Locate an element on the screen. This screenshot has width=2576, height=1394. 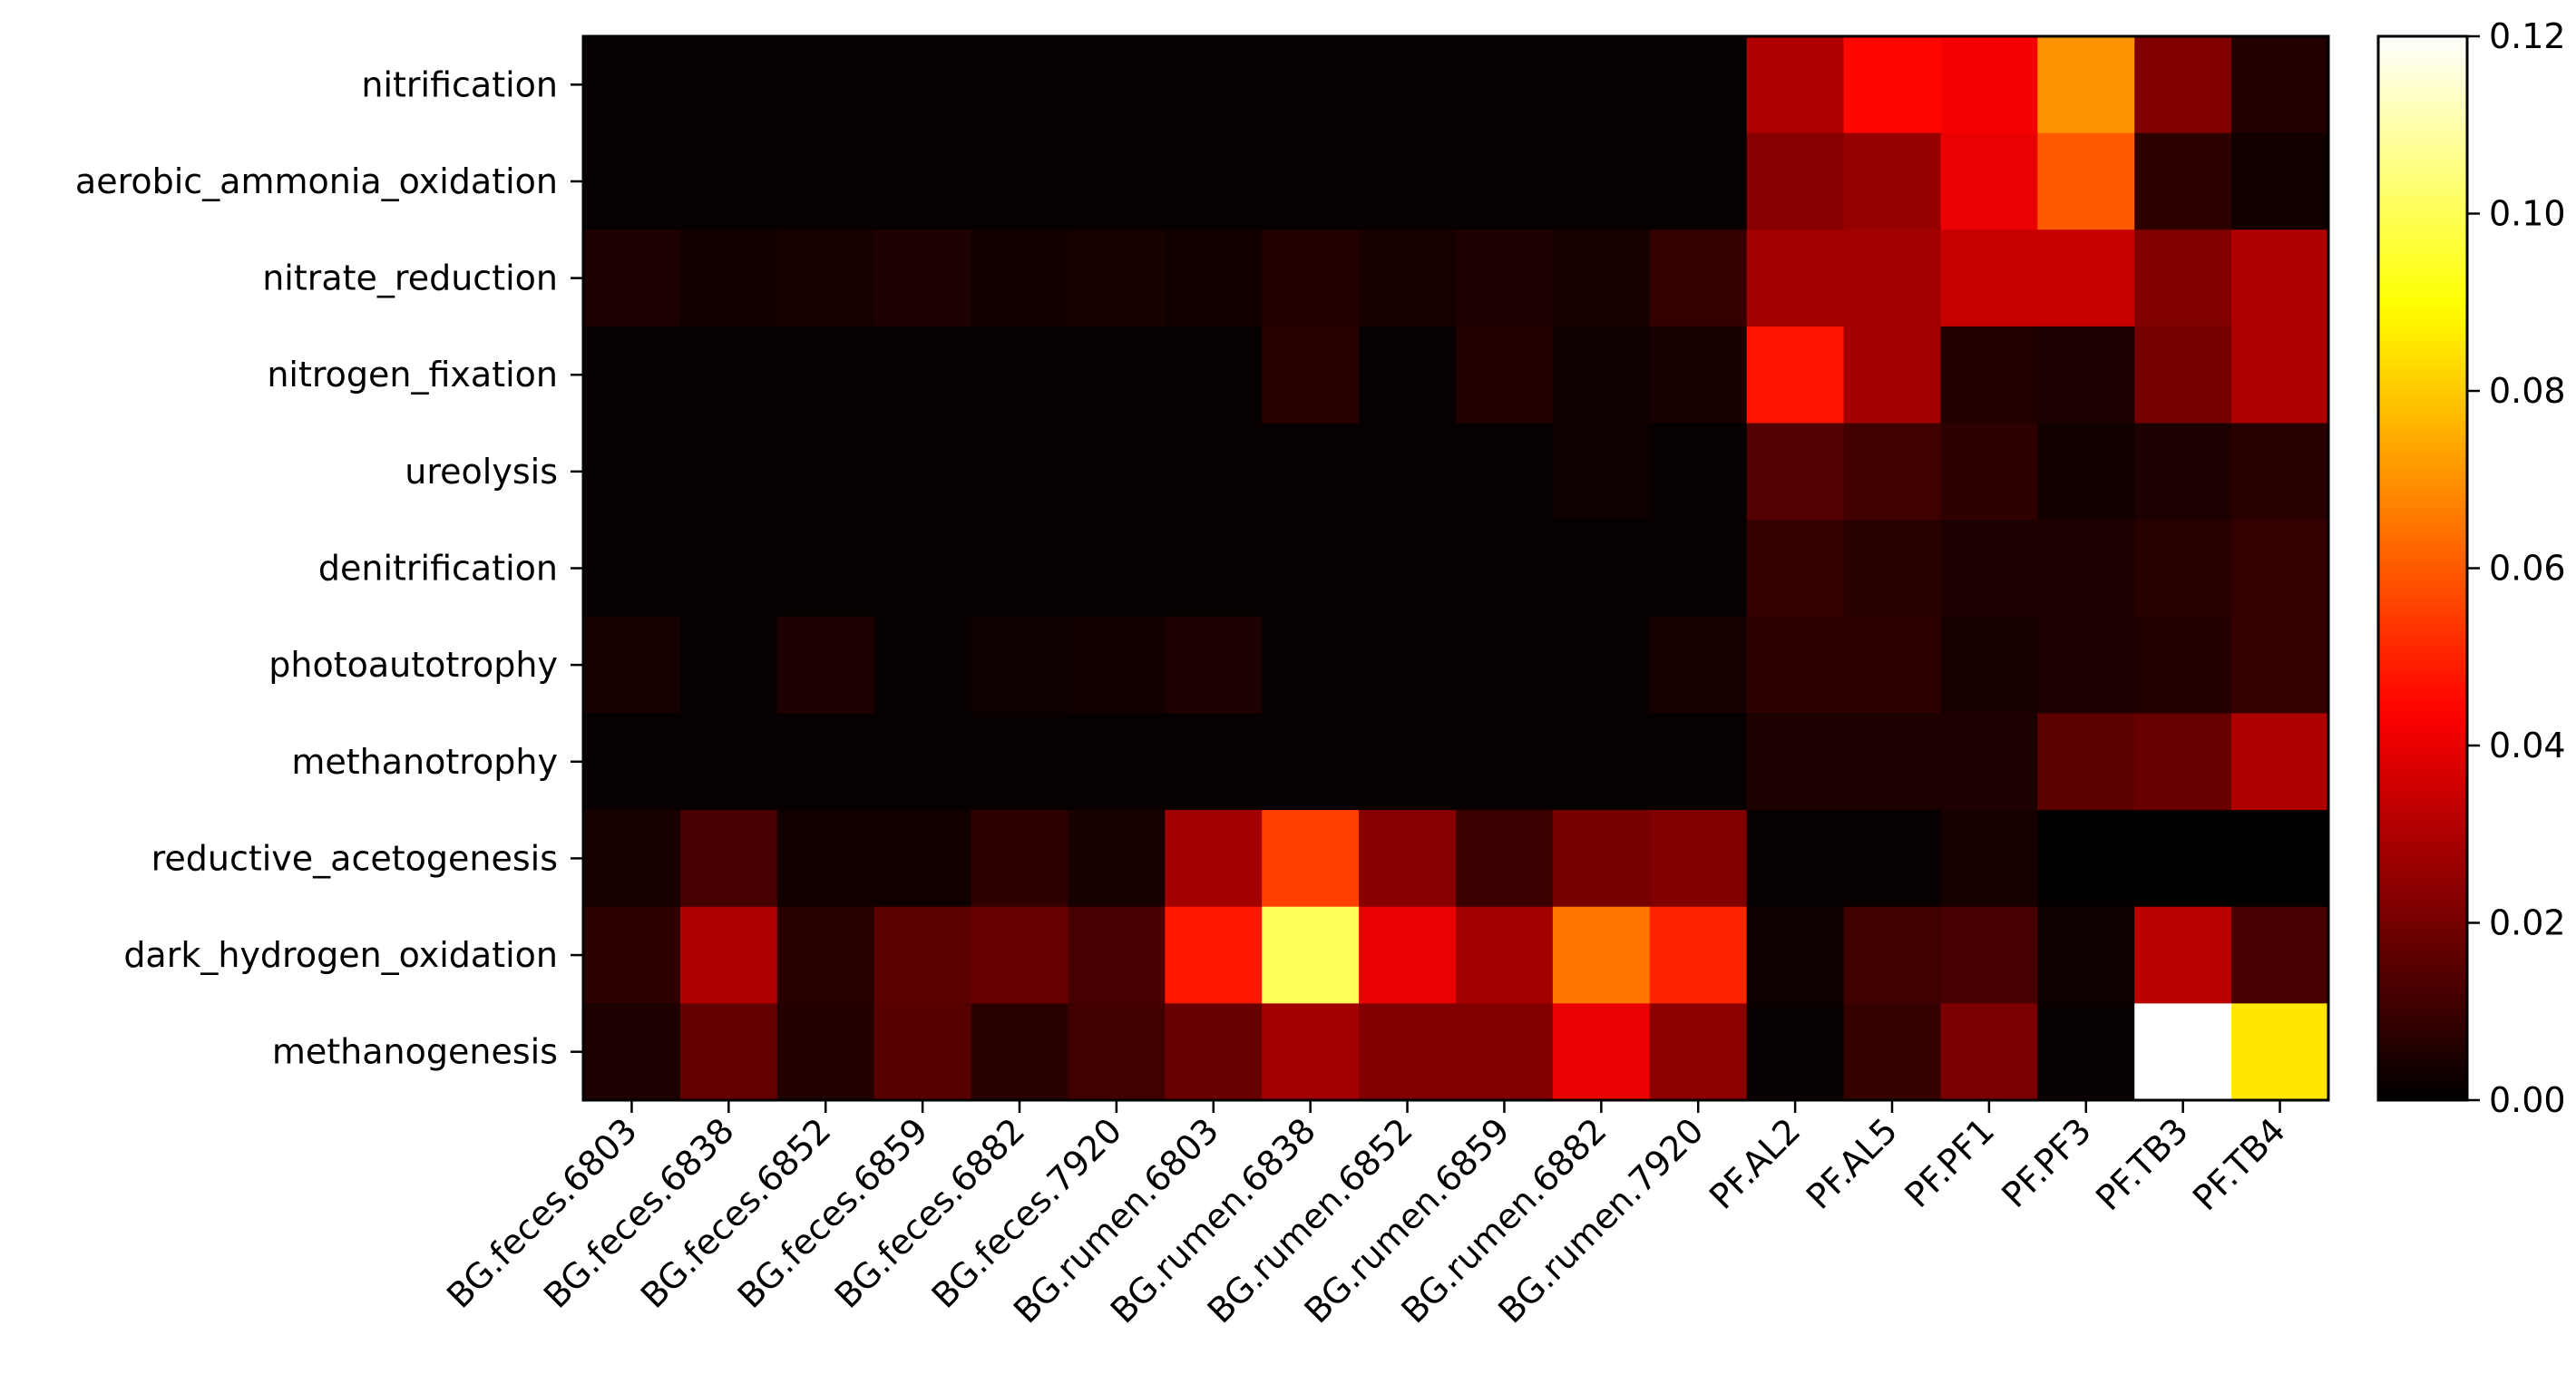
row-label: nitrate_reduction is located at coordinates (410, 278).